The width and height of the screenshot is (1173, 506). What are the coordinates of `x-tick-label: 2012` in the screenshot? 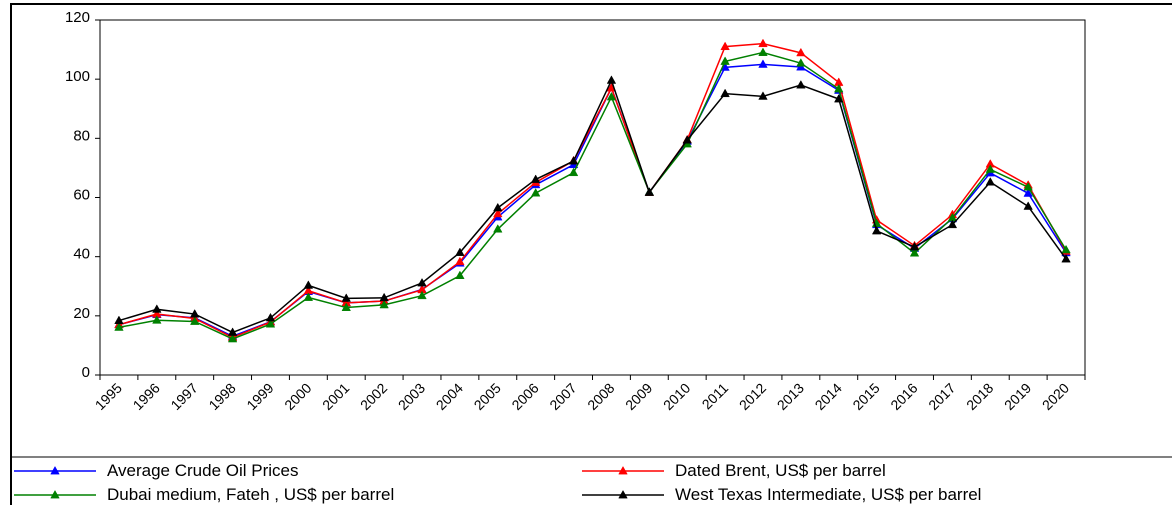 It's located at (752, 396).